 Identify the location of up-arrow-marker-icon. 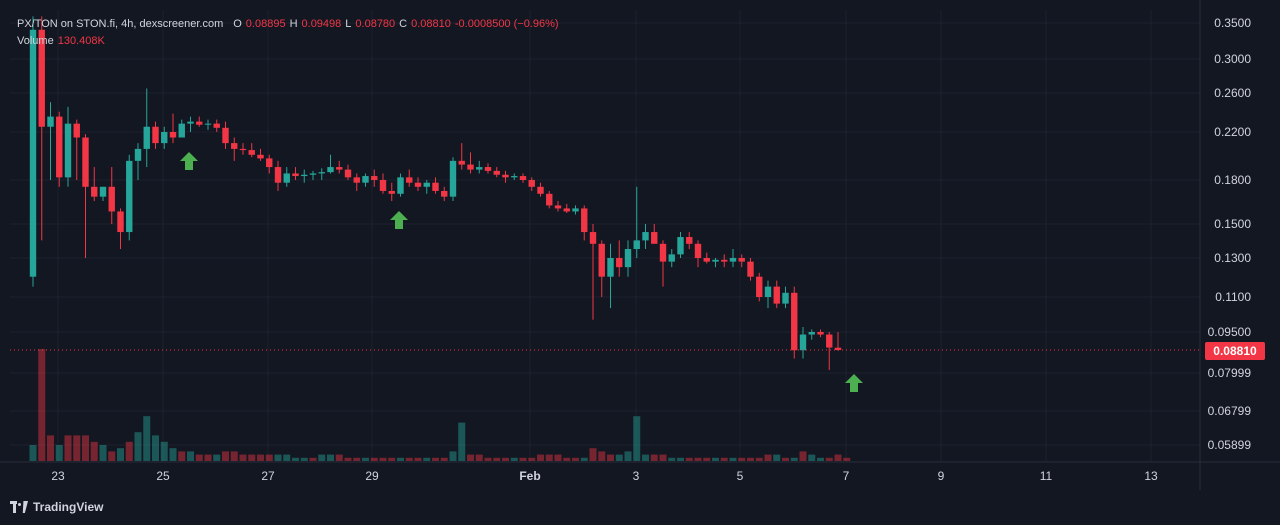
(189, 161).